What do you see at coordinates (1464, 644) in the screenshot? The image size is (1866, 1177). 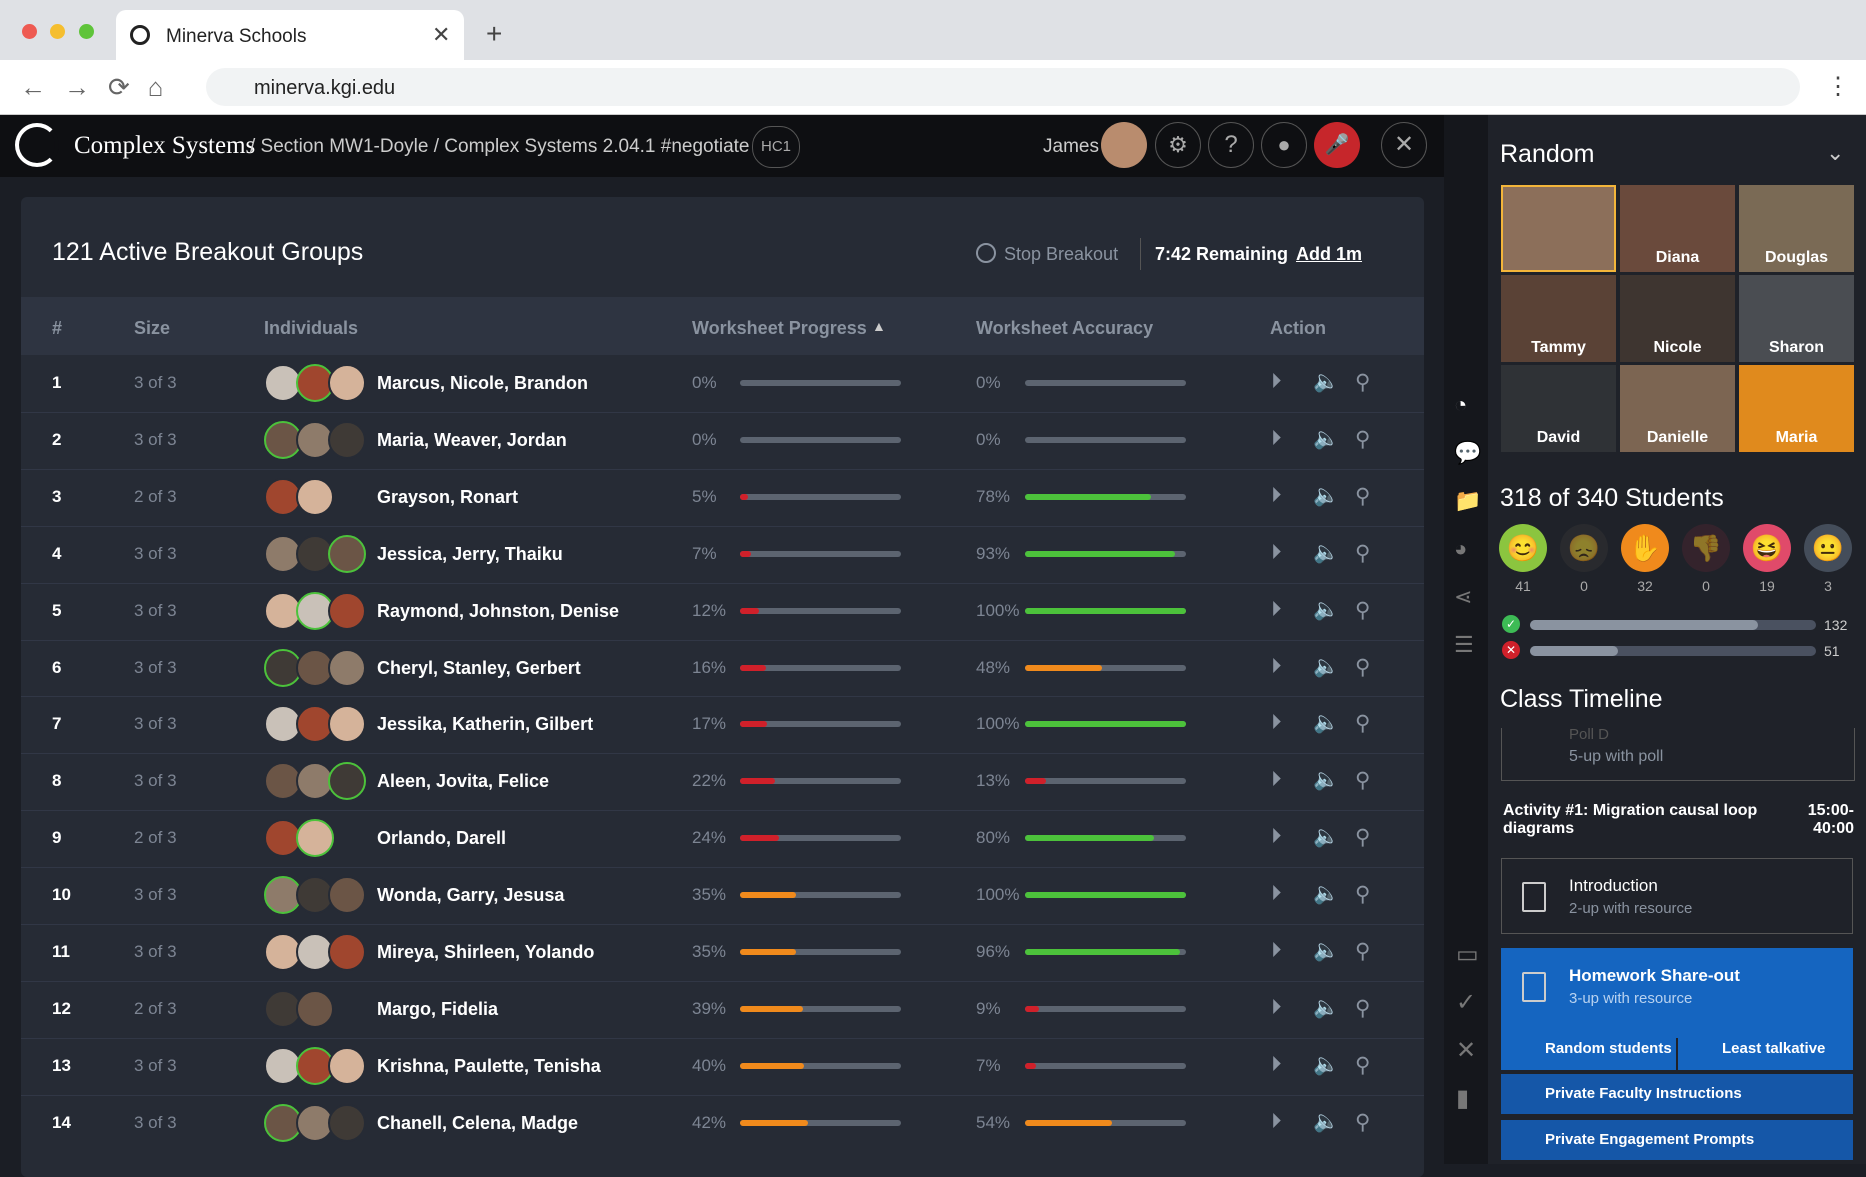 I see `rail-icon: ☰` at bounding box center [1464, 644].